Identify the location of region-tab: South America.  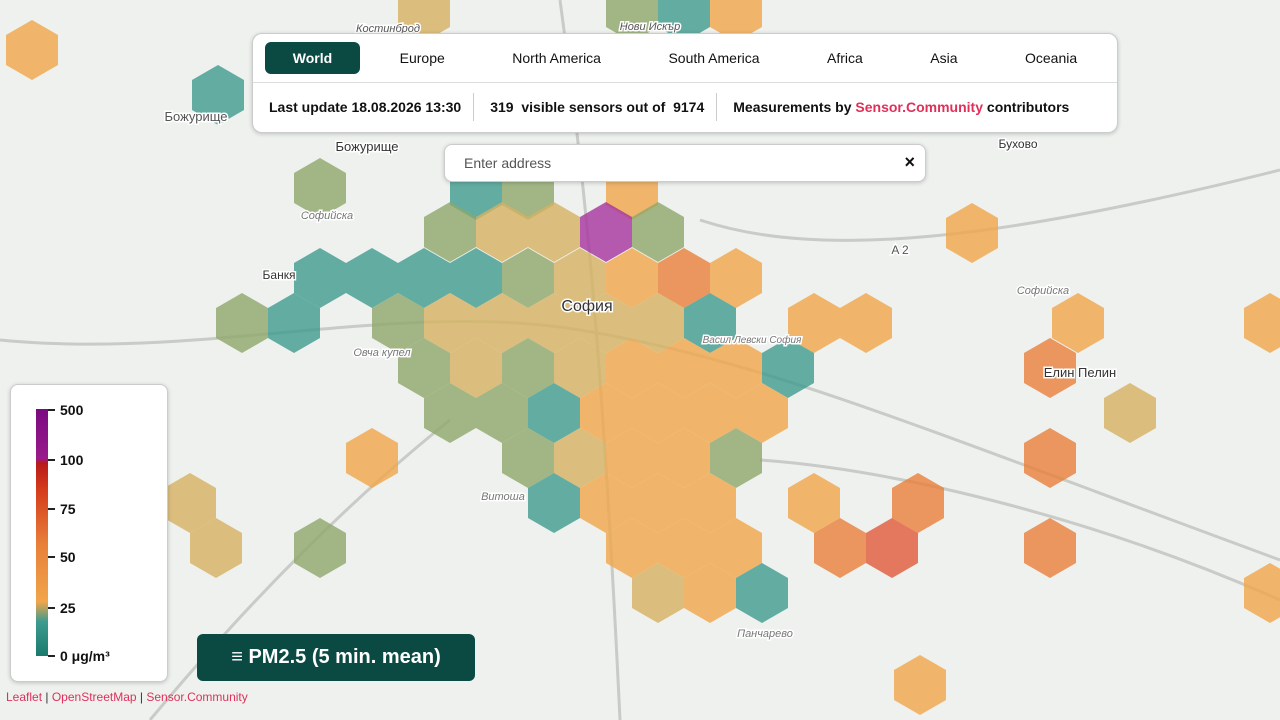
(714, 58).